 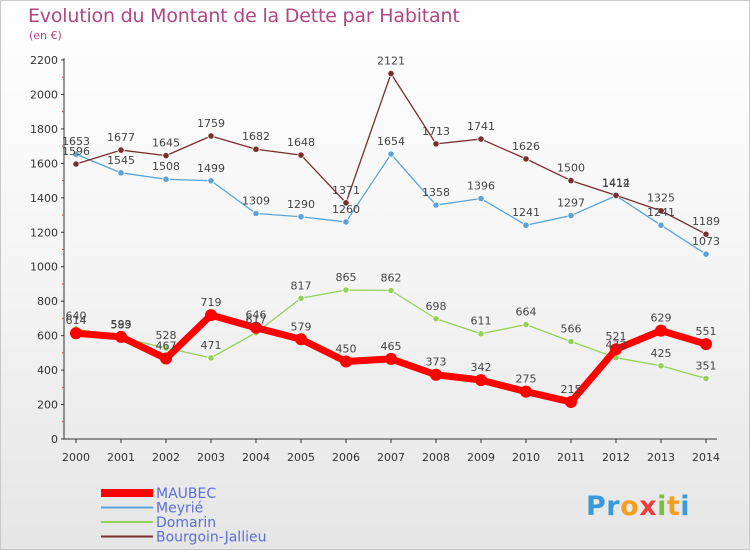 I want to click on data-label-bourgoin-jallieu: 1500, so click(x=571, y=168).